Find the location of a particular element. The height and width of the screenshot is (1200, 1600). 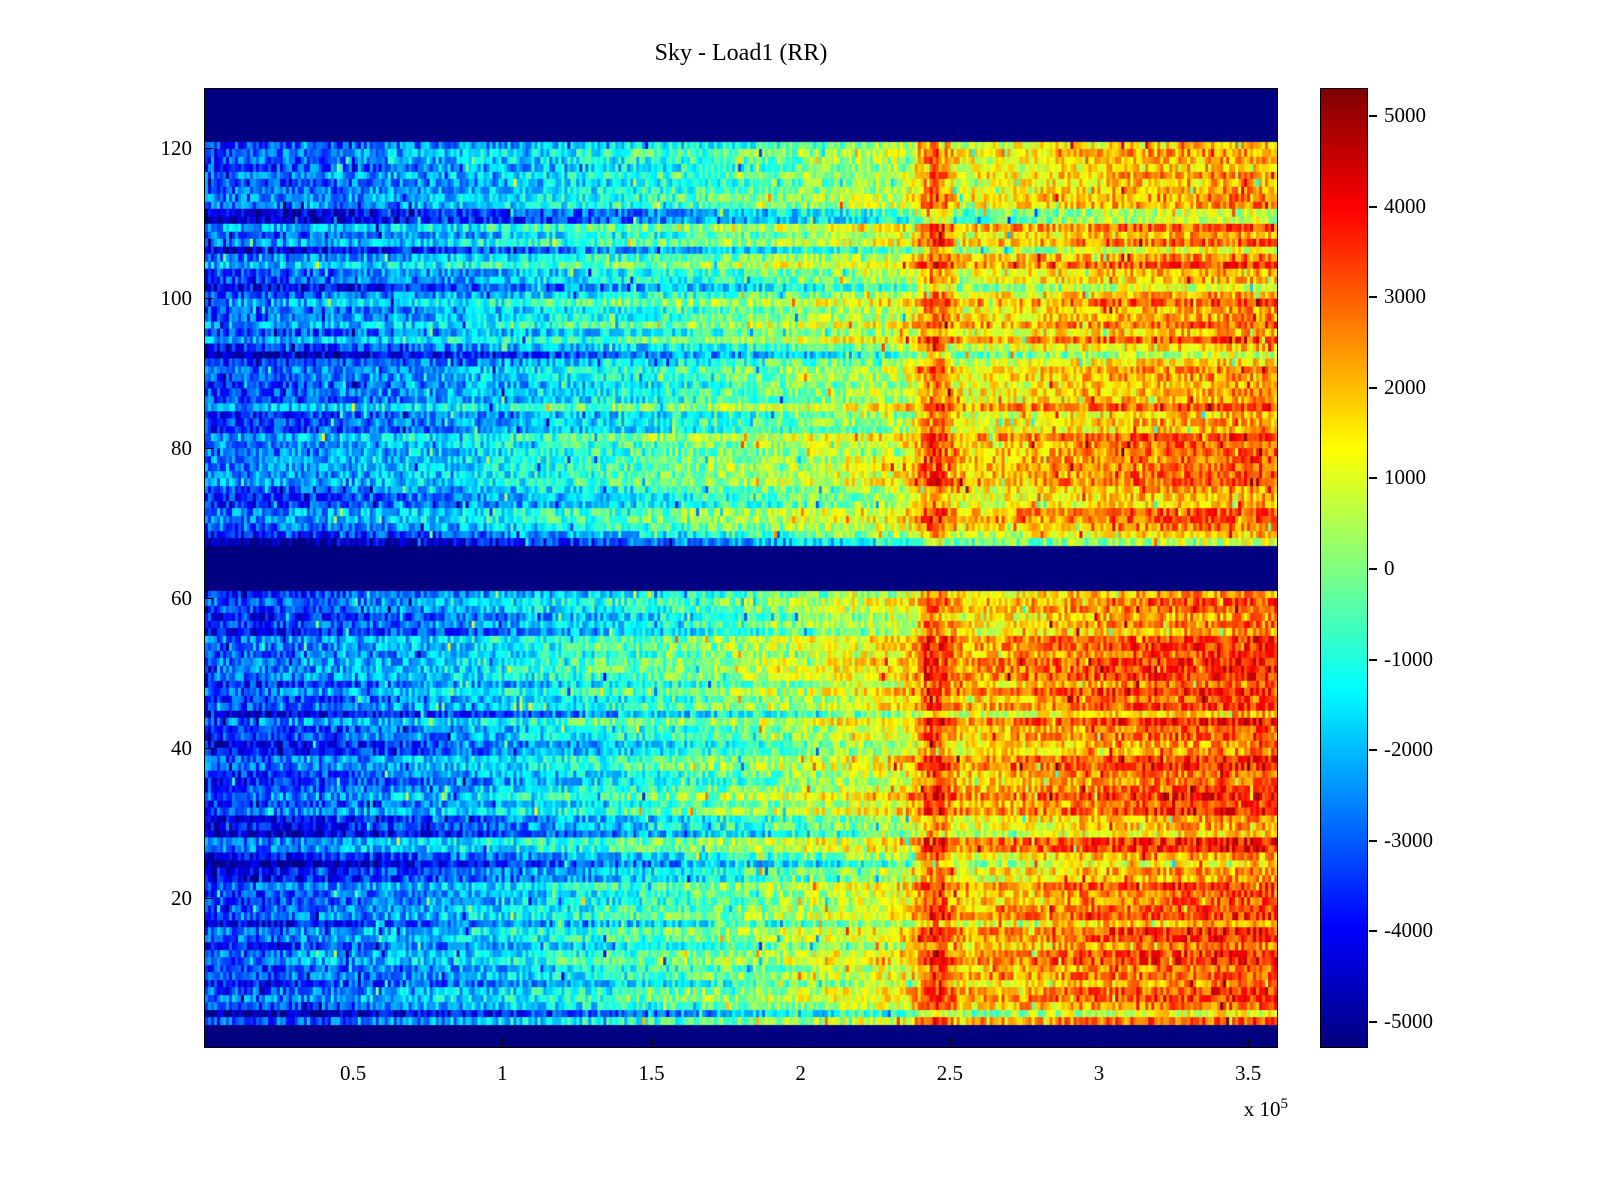

y-tick-label: 60 is located at coordinates (181, 598).